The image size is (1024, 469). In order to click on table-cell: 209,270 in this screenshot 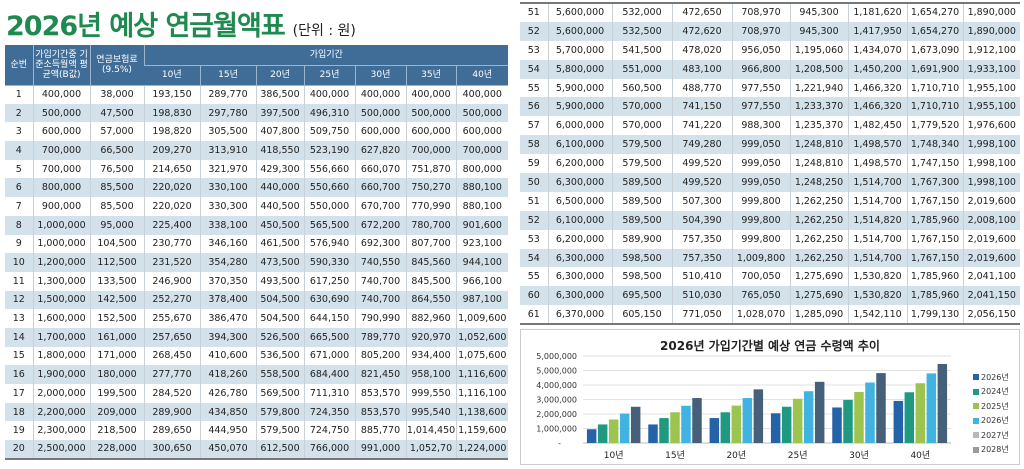, I will do `click(171, 150)`.